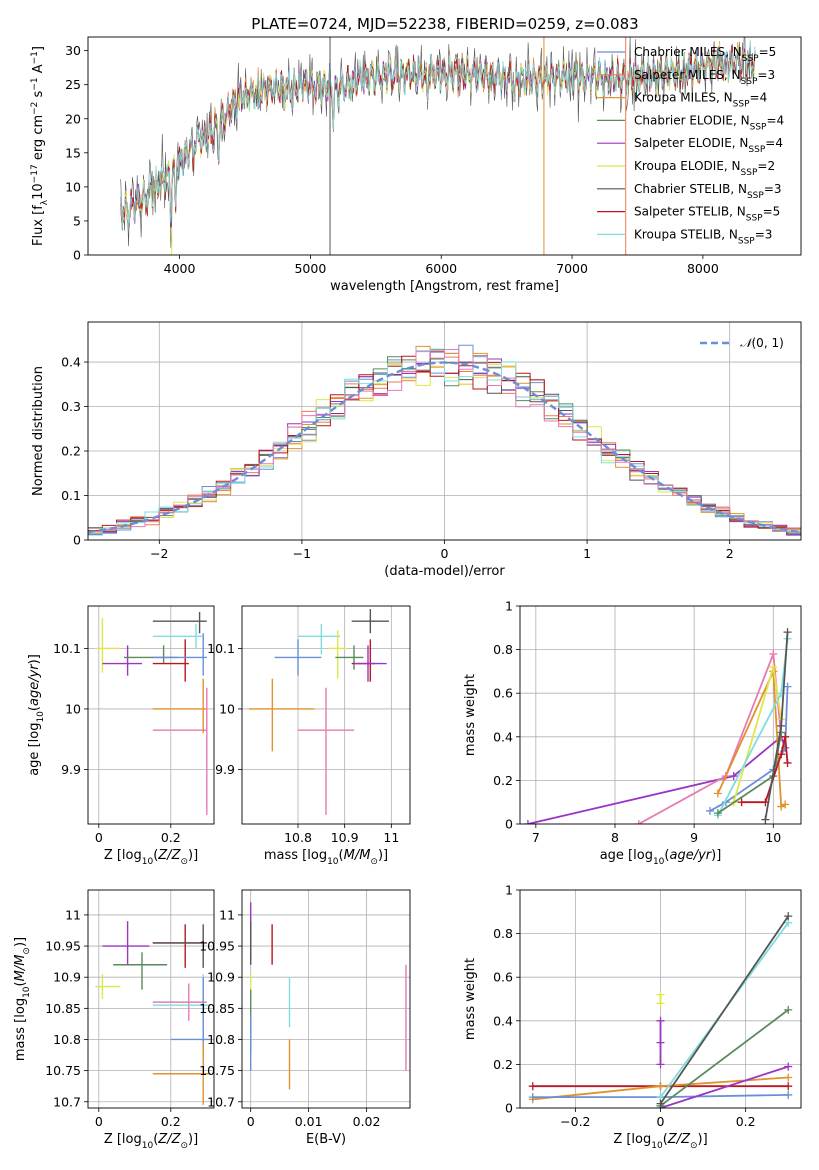 The height and width of the screenshot is (1170, 819). What do you see at coordinates (708, 191) in the screenshot?
I see `legend-entry: Chabrier STELIB, NSSP=3` at bounding box center [708, 191].